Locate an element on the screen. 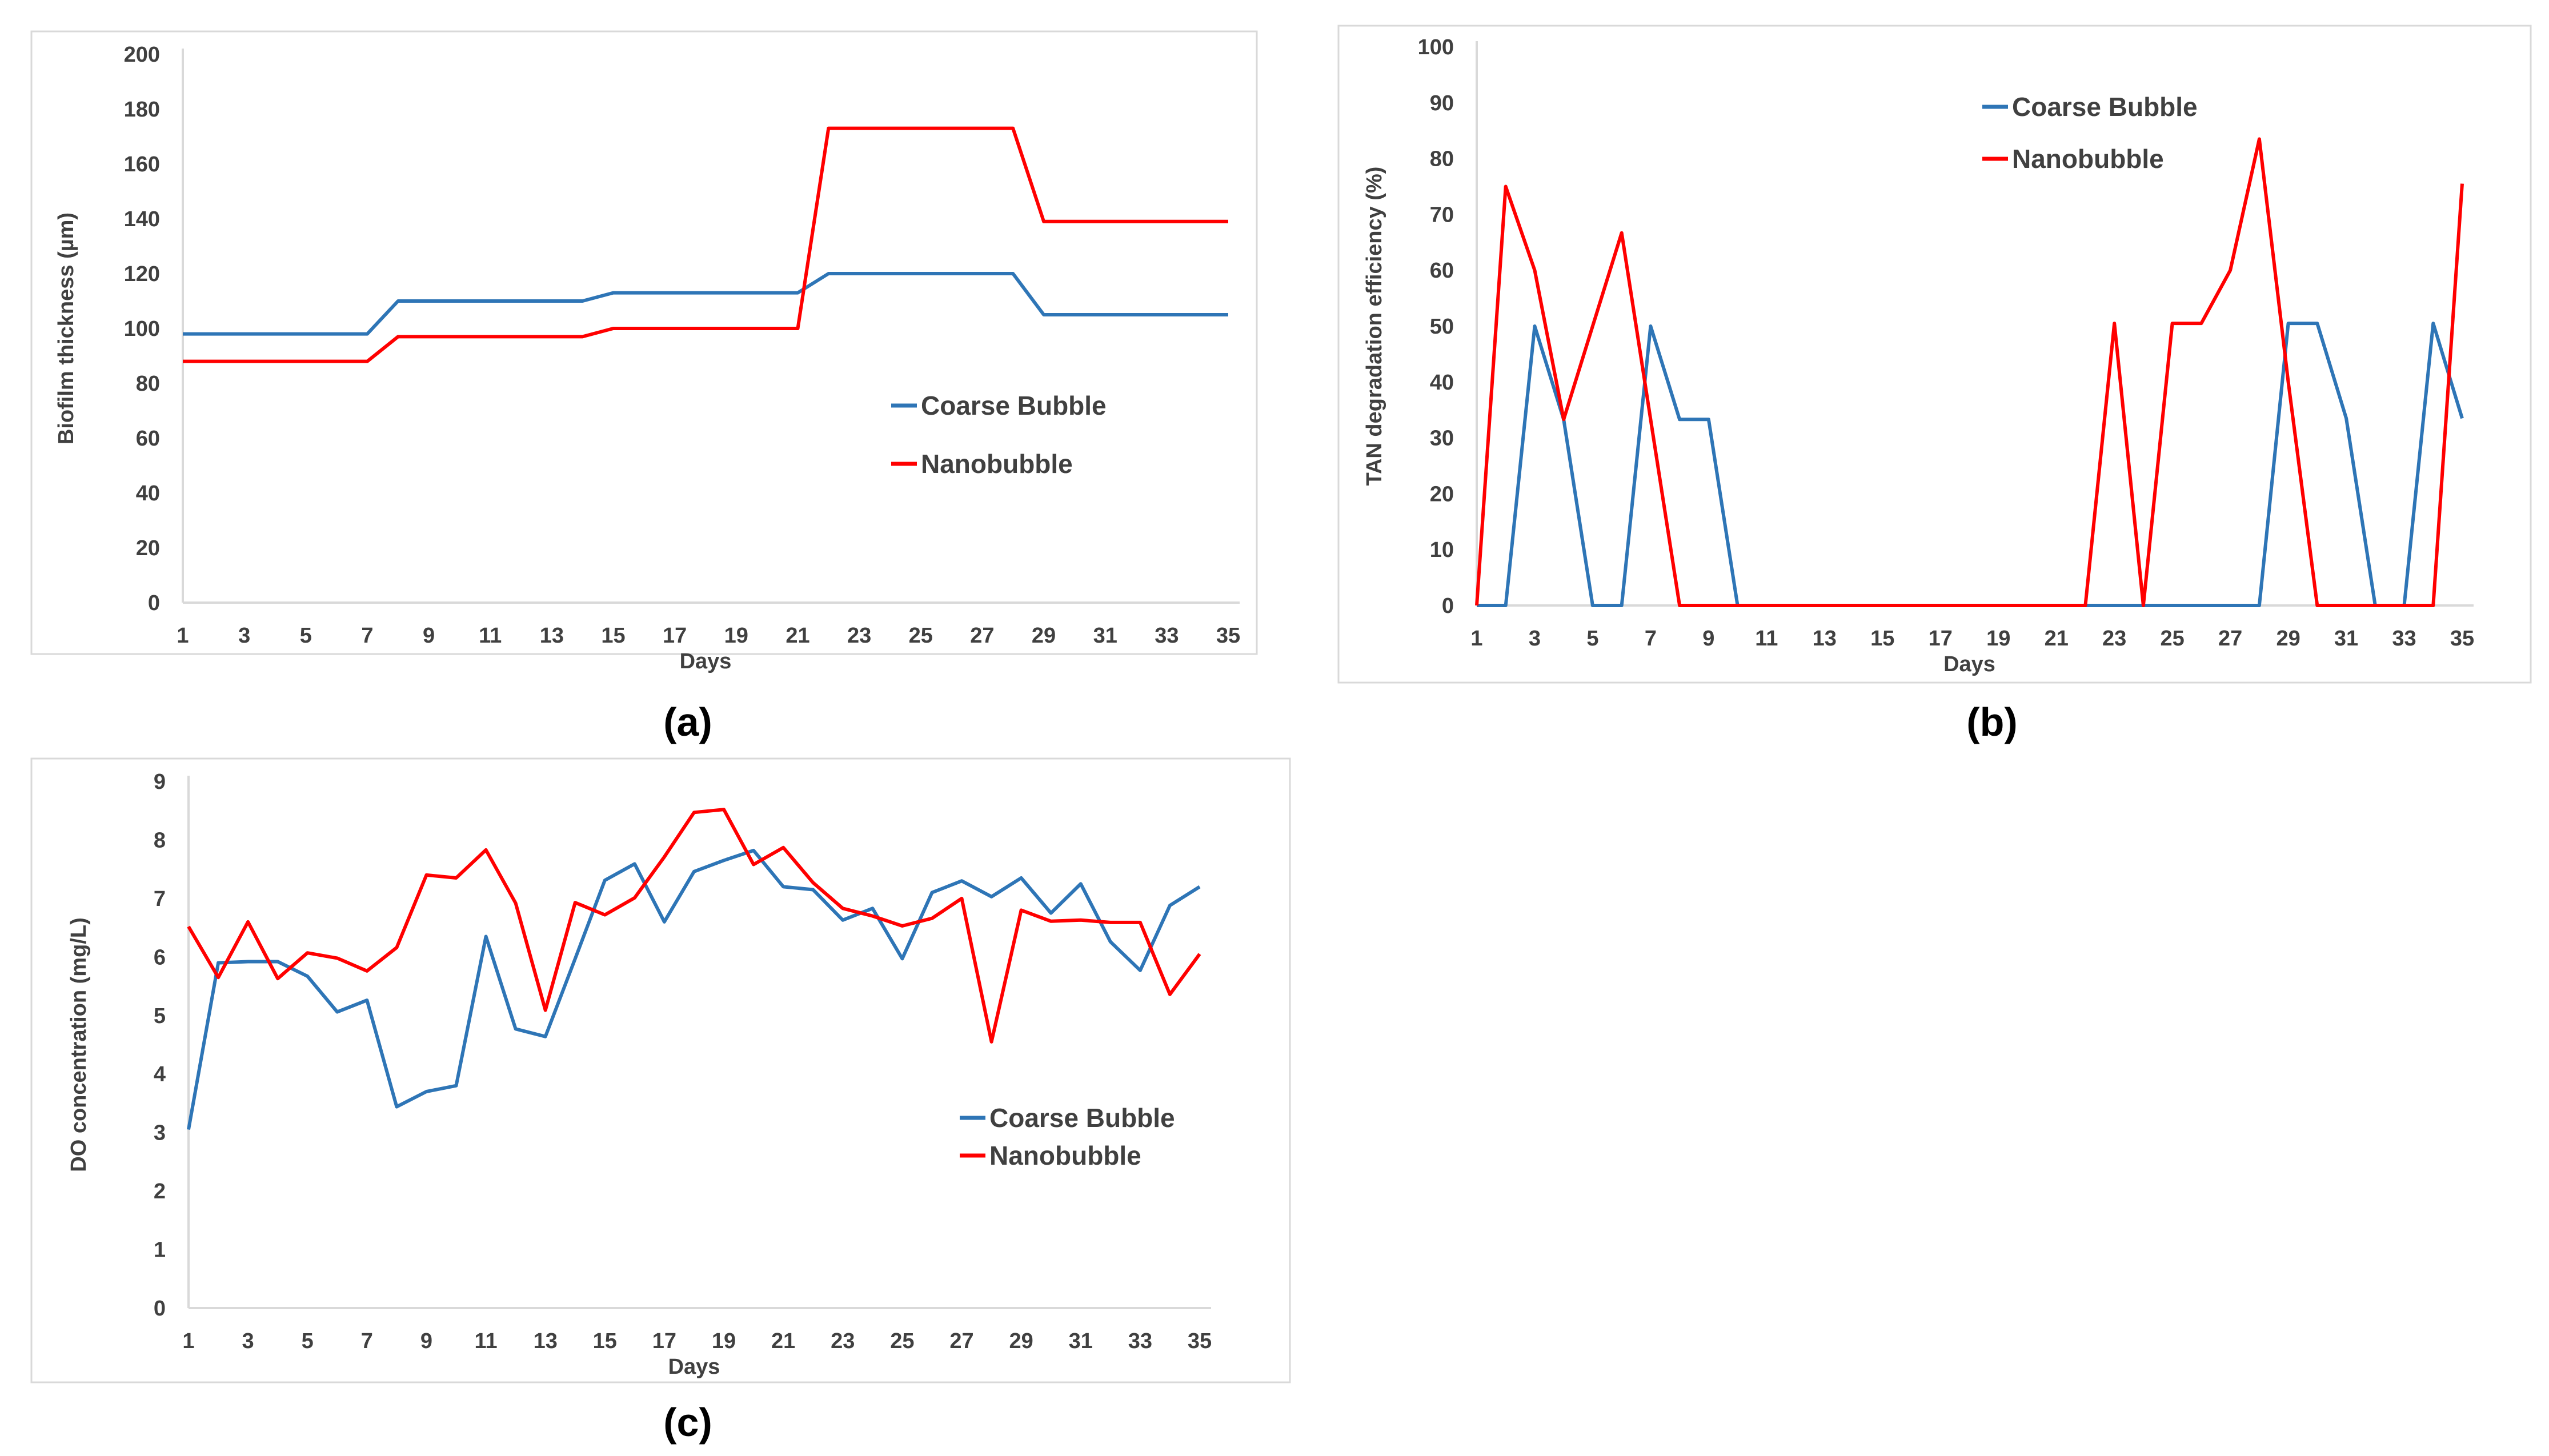 This screenshot has height=1456, width=2549. panel-a-legend-label: Nanobubble is located at coordinates (997, 464).